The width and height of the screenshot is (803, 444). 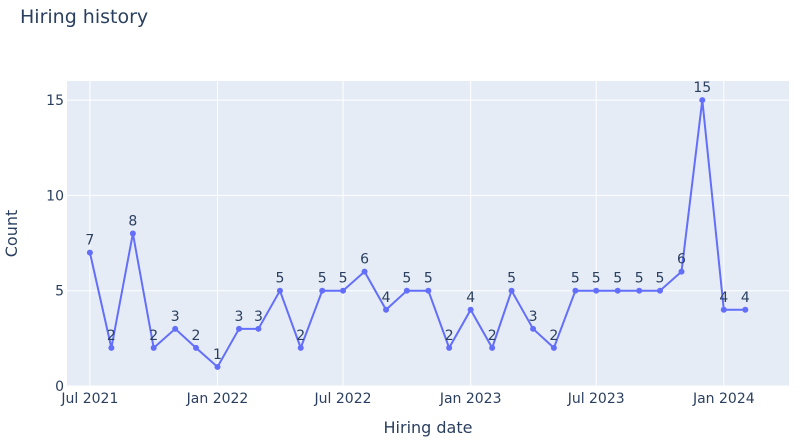 What do you see at coordinates (84, 17) in the screenshot?
I see `chart-title: Hiring history` at bounding box center [84, 17].